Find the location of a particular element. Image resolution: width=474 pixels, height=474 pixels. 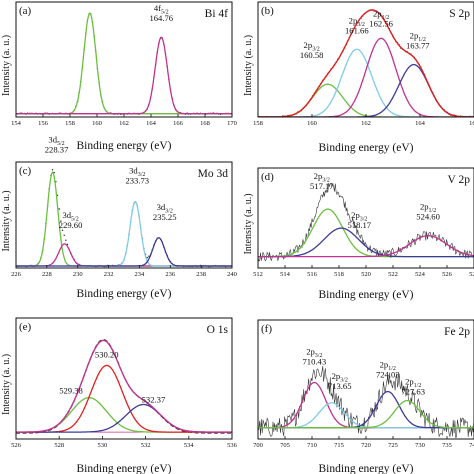

panel-tag: (c) is located at coordinates (25, 171).